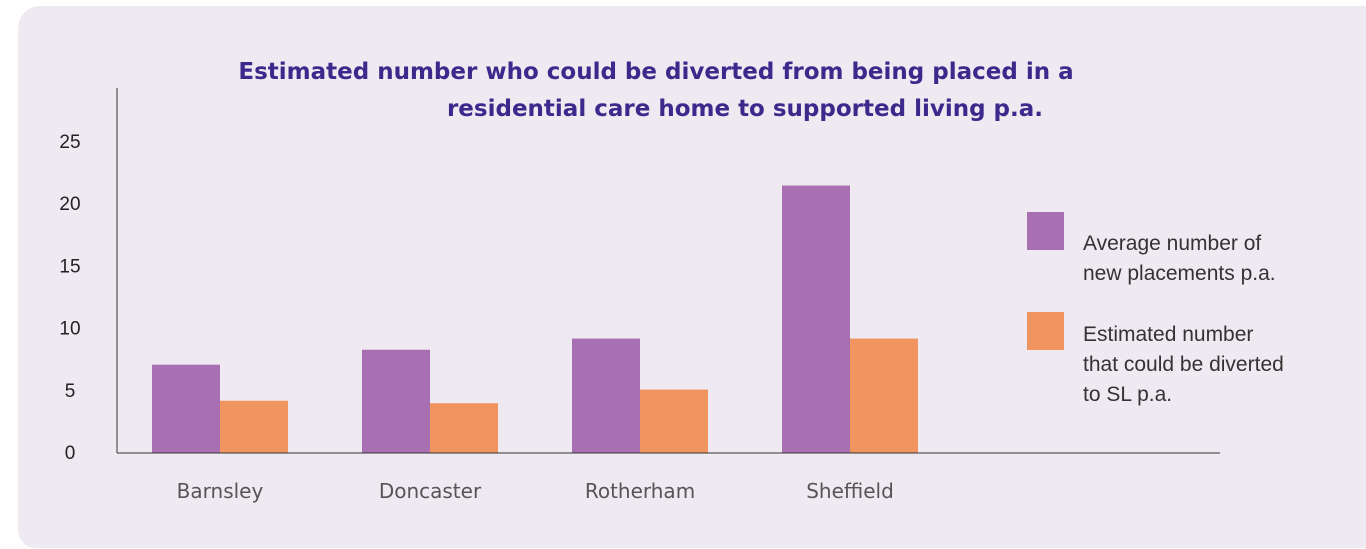 The image size is (1366, 549). I want to click on legend-label-1: new placements p.a., so click(1179, 273).